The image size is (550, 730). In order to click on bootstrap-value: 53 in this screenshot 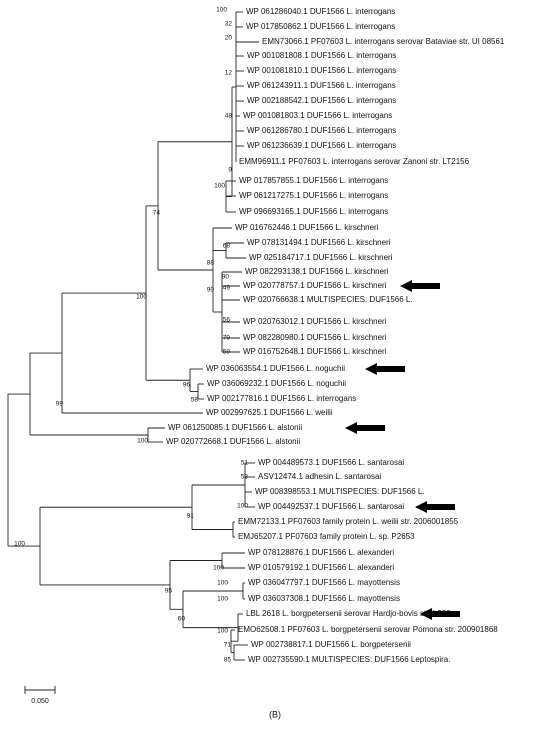, I will do `click(245, 477)`.